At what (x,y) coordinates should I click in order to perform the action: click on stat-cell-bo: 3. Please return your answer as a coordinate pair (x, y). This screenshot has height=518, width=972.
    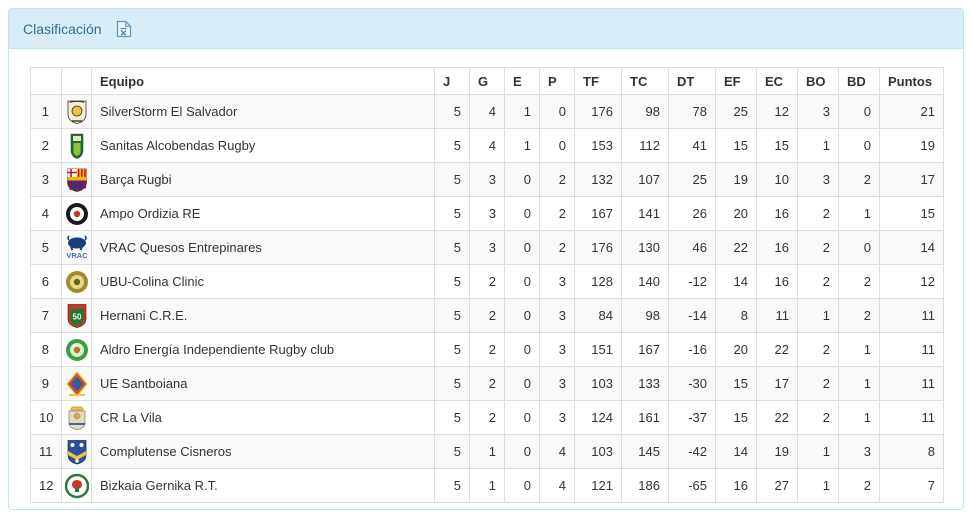
    Looking at the image, I should click on (818, 179).